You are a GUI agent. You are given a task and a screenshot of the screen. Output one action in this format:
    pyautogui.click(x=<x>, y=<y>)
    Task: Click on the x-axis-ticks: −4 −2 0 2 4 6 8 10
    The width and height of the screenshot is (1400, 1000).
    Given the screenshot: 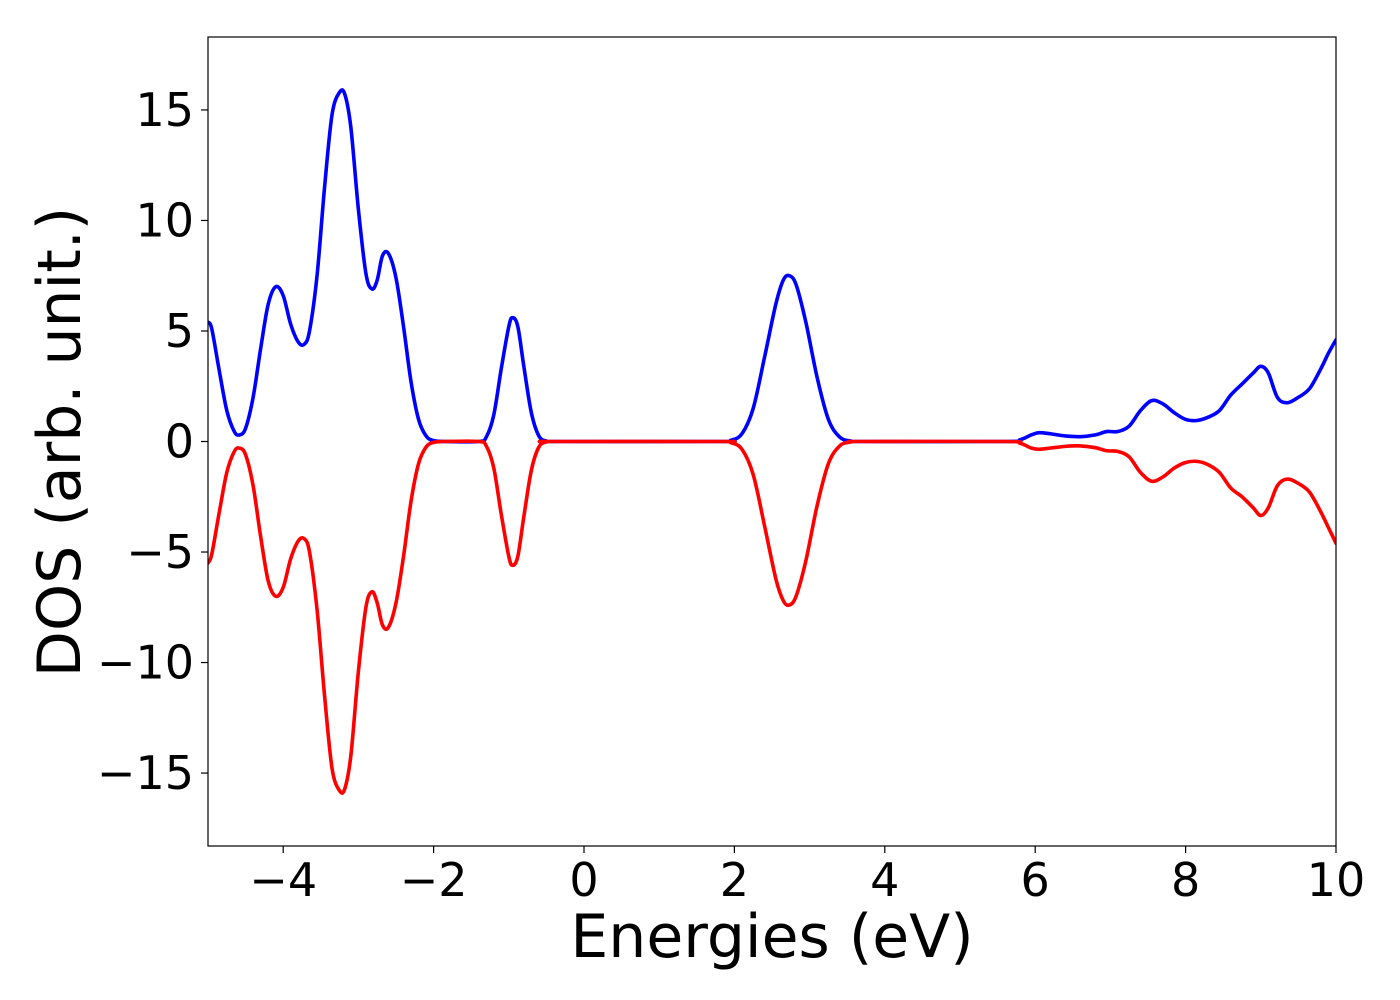 What is the action you would take?
    pyautogui.click(x=807, y=876)
    